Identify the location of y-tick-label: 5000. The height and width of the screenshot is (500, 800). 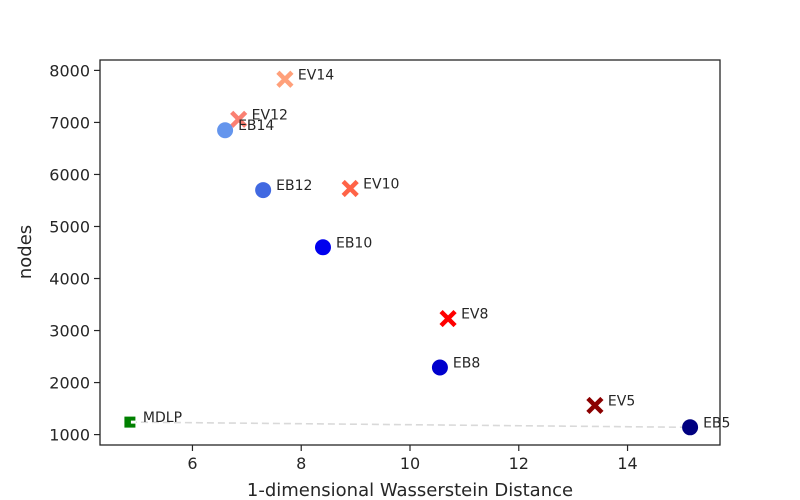
(69, 226).